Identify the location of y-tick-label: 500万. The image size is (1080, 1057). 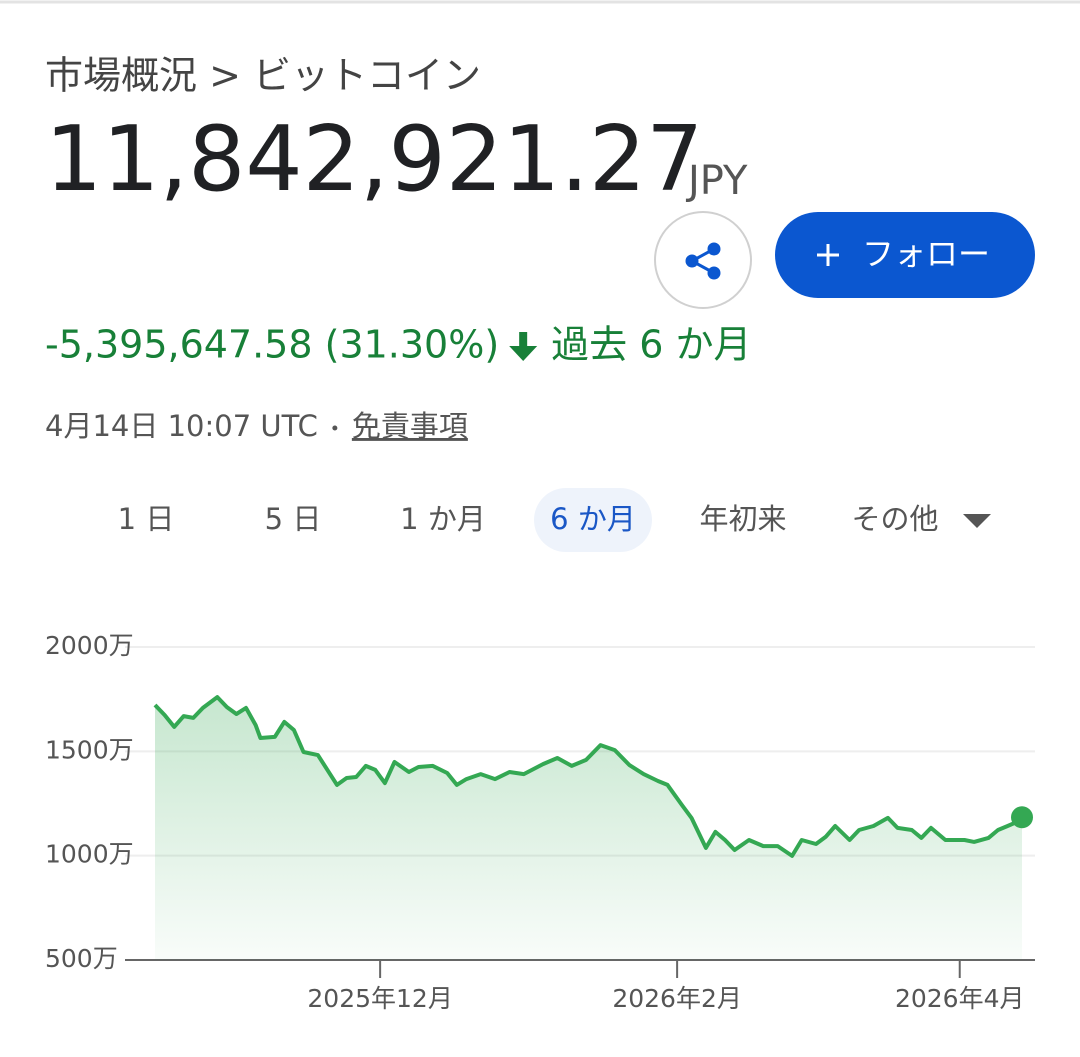
(81, 958).